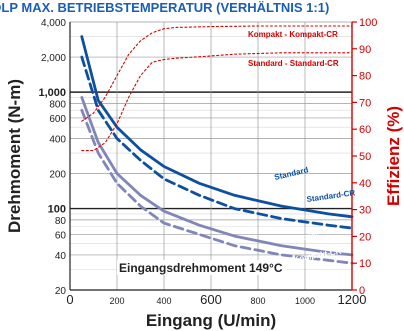 This screenshot has height=331, width=404. Describe the element at coordinates (362, 291) in the screenshot. I see `y2-tick-label: 0` at that location.